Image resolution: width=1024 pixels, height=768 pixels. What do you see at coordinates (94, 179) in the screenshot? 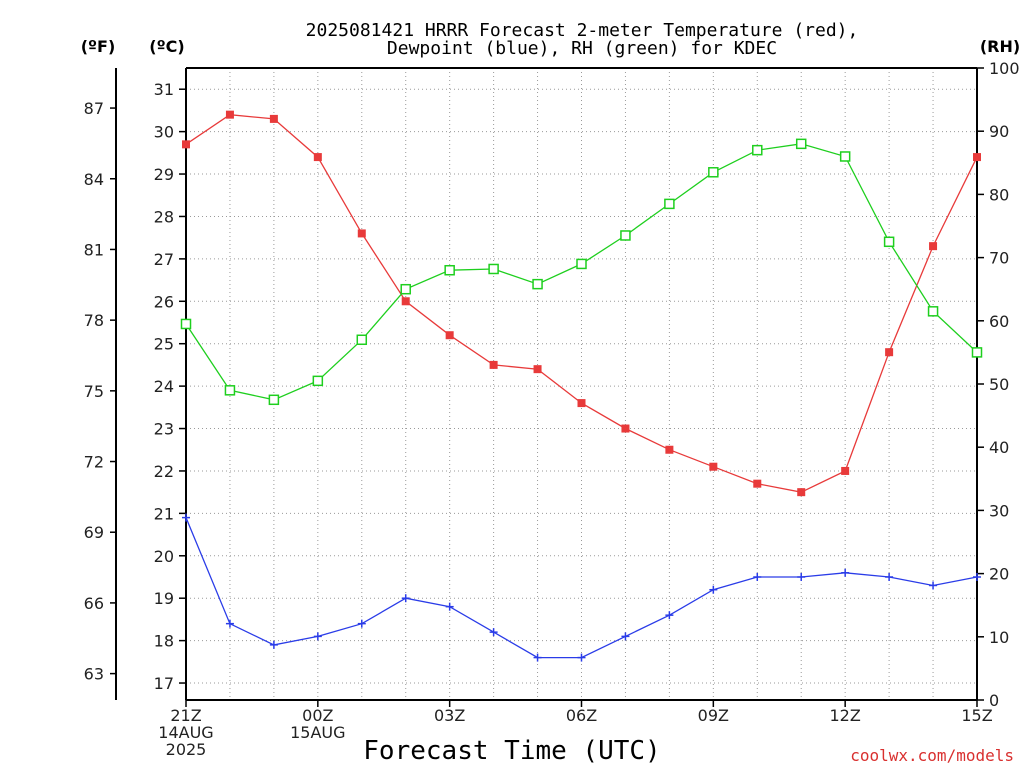
I see `fahrenheit-tick-label: 84` at bounding box center [94, 179].